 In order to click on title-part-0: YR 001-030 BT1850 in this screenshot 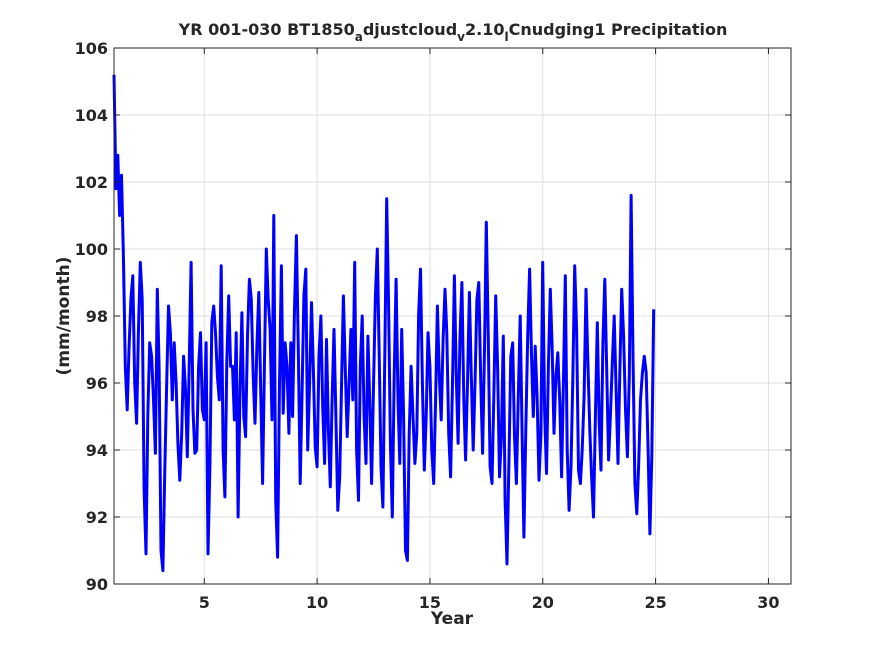, I will do `click(266, 29)`.